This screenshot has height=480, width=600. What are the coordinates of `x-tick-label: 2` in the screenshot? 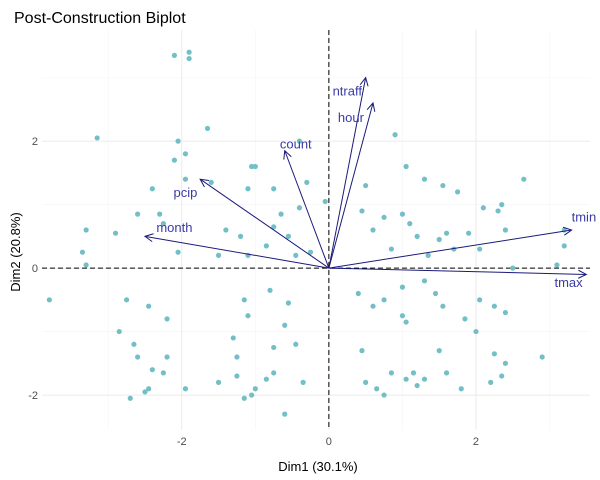 It's located at (476, 442).